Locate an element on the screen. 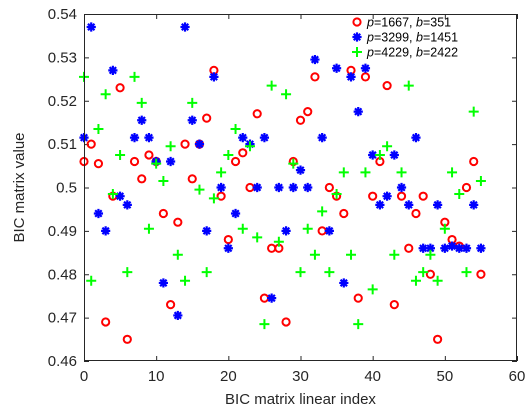 The width and height of the screenshot is (527, 412). legend-label-2-b: b is located at coordinates (419, 38).